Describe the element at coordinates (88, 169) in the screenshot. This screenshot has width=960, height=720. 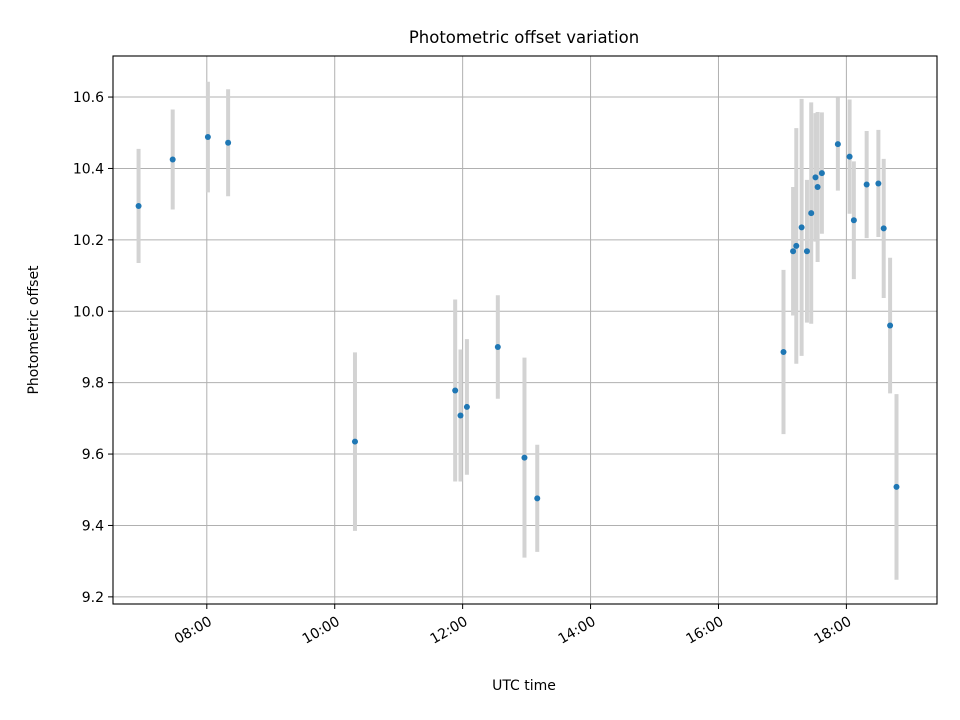
I see `y-tick-label: 10.4` at that location.